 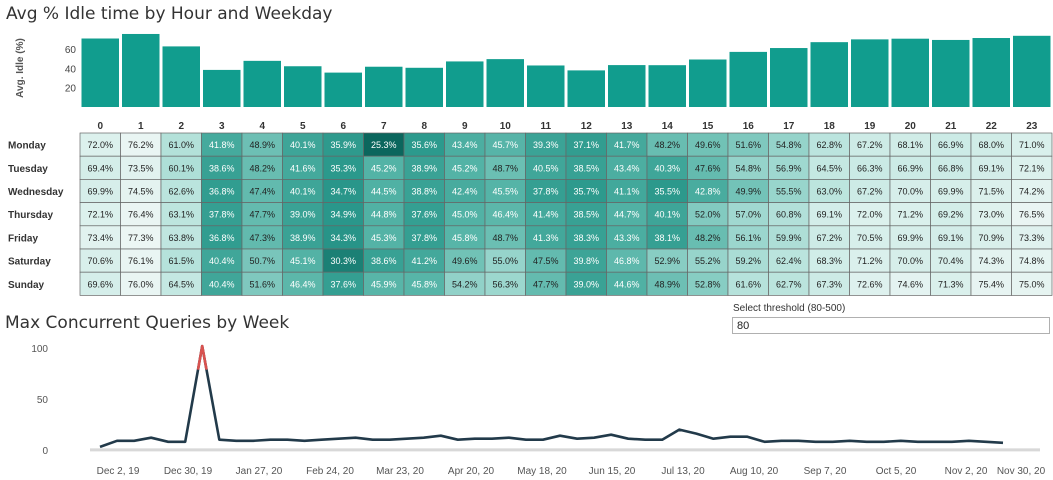 What do you see at coordinates (627, 261) in the screenshot?
I see `heatmap-cell-value: 46.8%` at bounding box center [627, 261].